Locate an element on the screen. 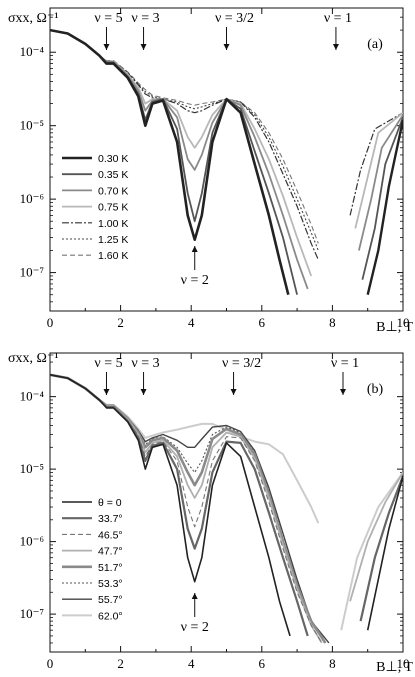 This screenshot has width=415, height=677. legend-label: 62.0° is located at coordinates (110, 616).